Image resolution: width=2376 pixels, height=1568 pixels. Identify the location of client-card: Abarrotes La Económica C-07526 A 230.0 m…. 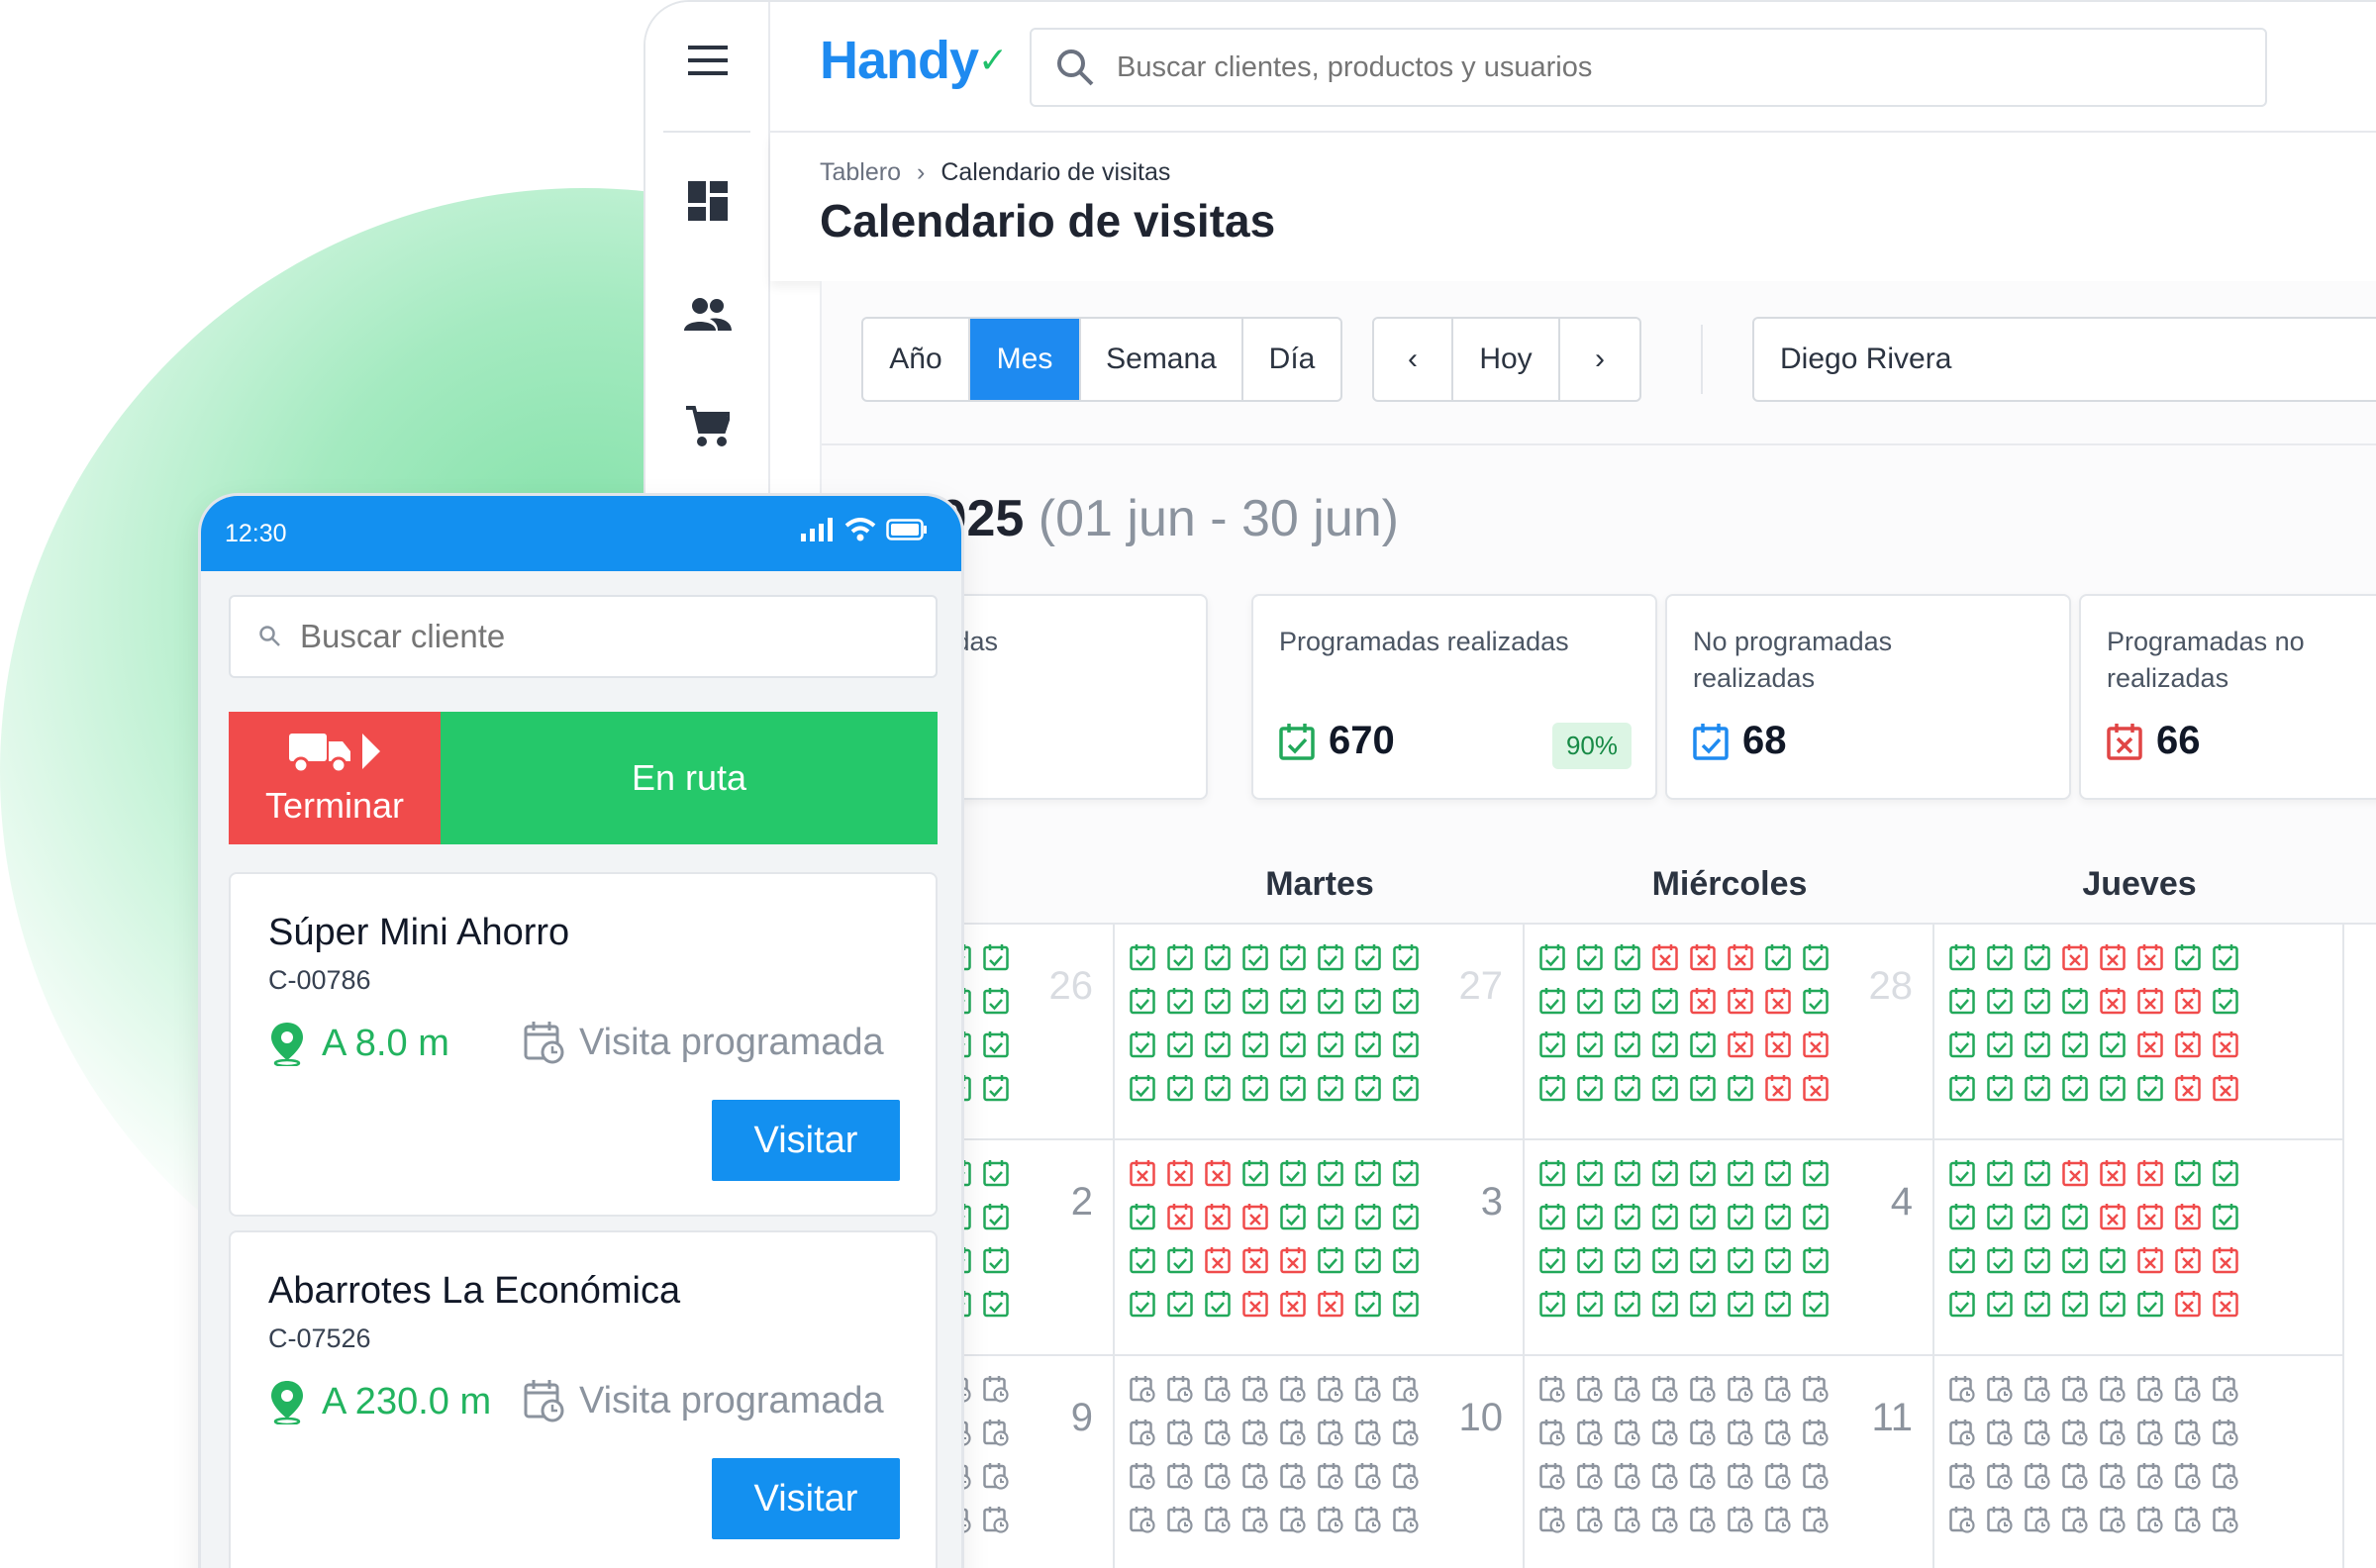
(583, 1399).